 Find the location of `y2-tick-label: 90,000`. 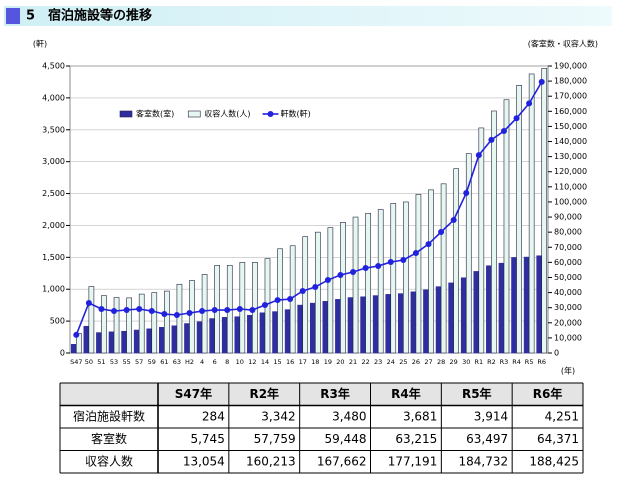

y2-tick-label: 90,000 is located at coordinates (568, 217).